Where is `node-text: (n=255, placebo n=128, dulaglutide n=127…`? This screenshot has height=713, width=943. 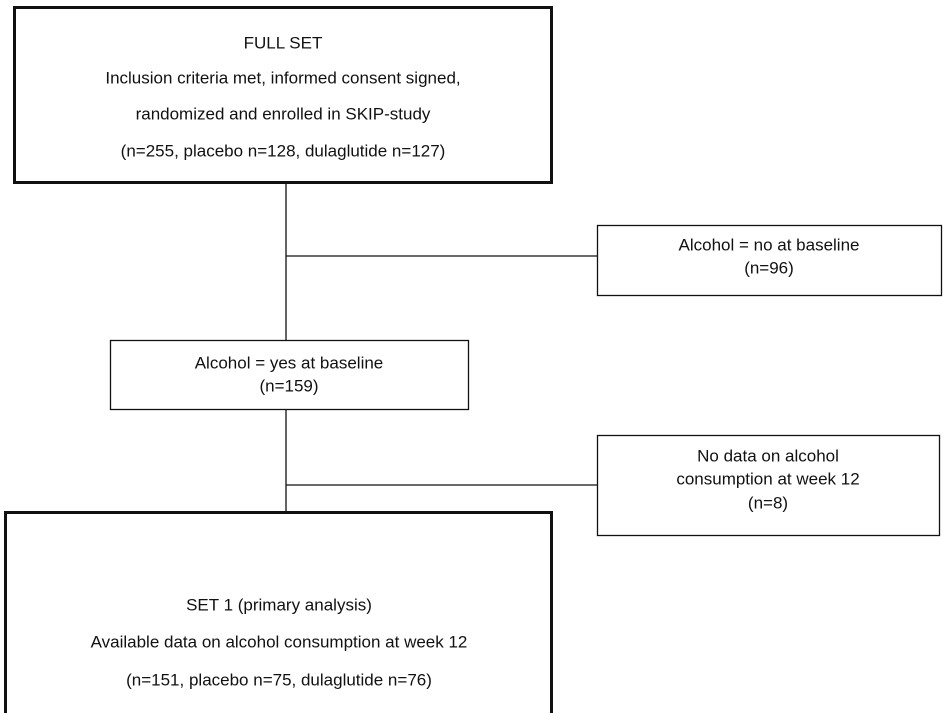
node-text: (n=255, placebo n=128, dulaglutide n=127… is located at coordinates (283, 150).